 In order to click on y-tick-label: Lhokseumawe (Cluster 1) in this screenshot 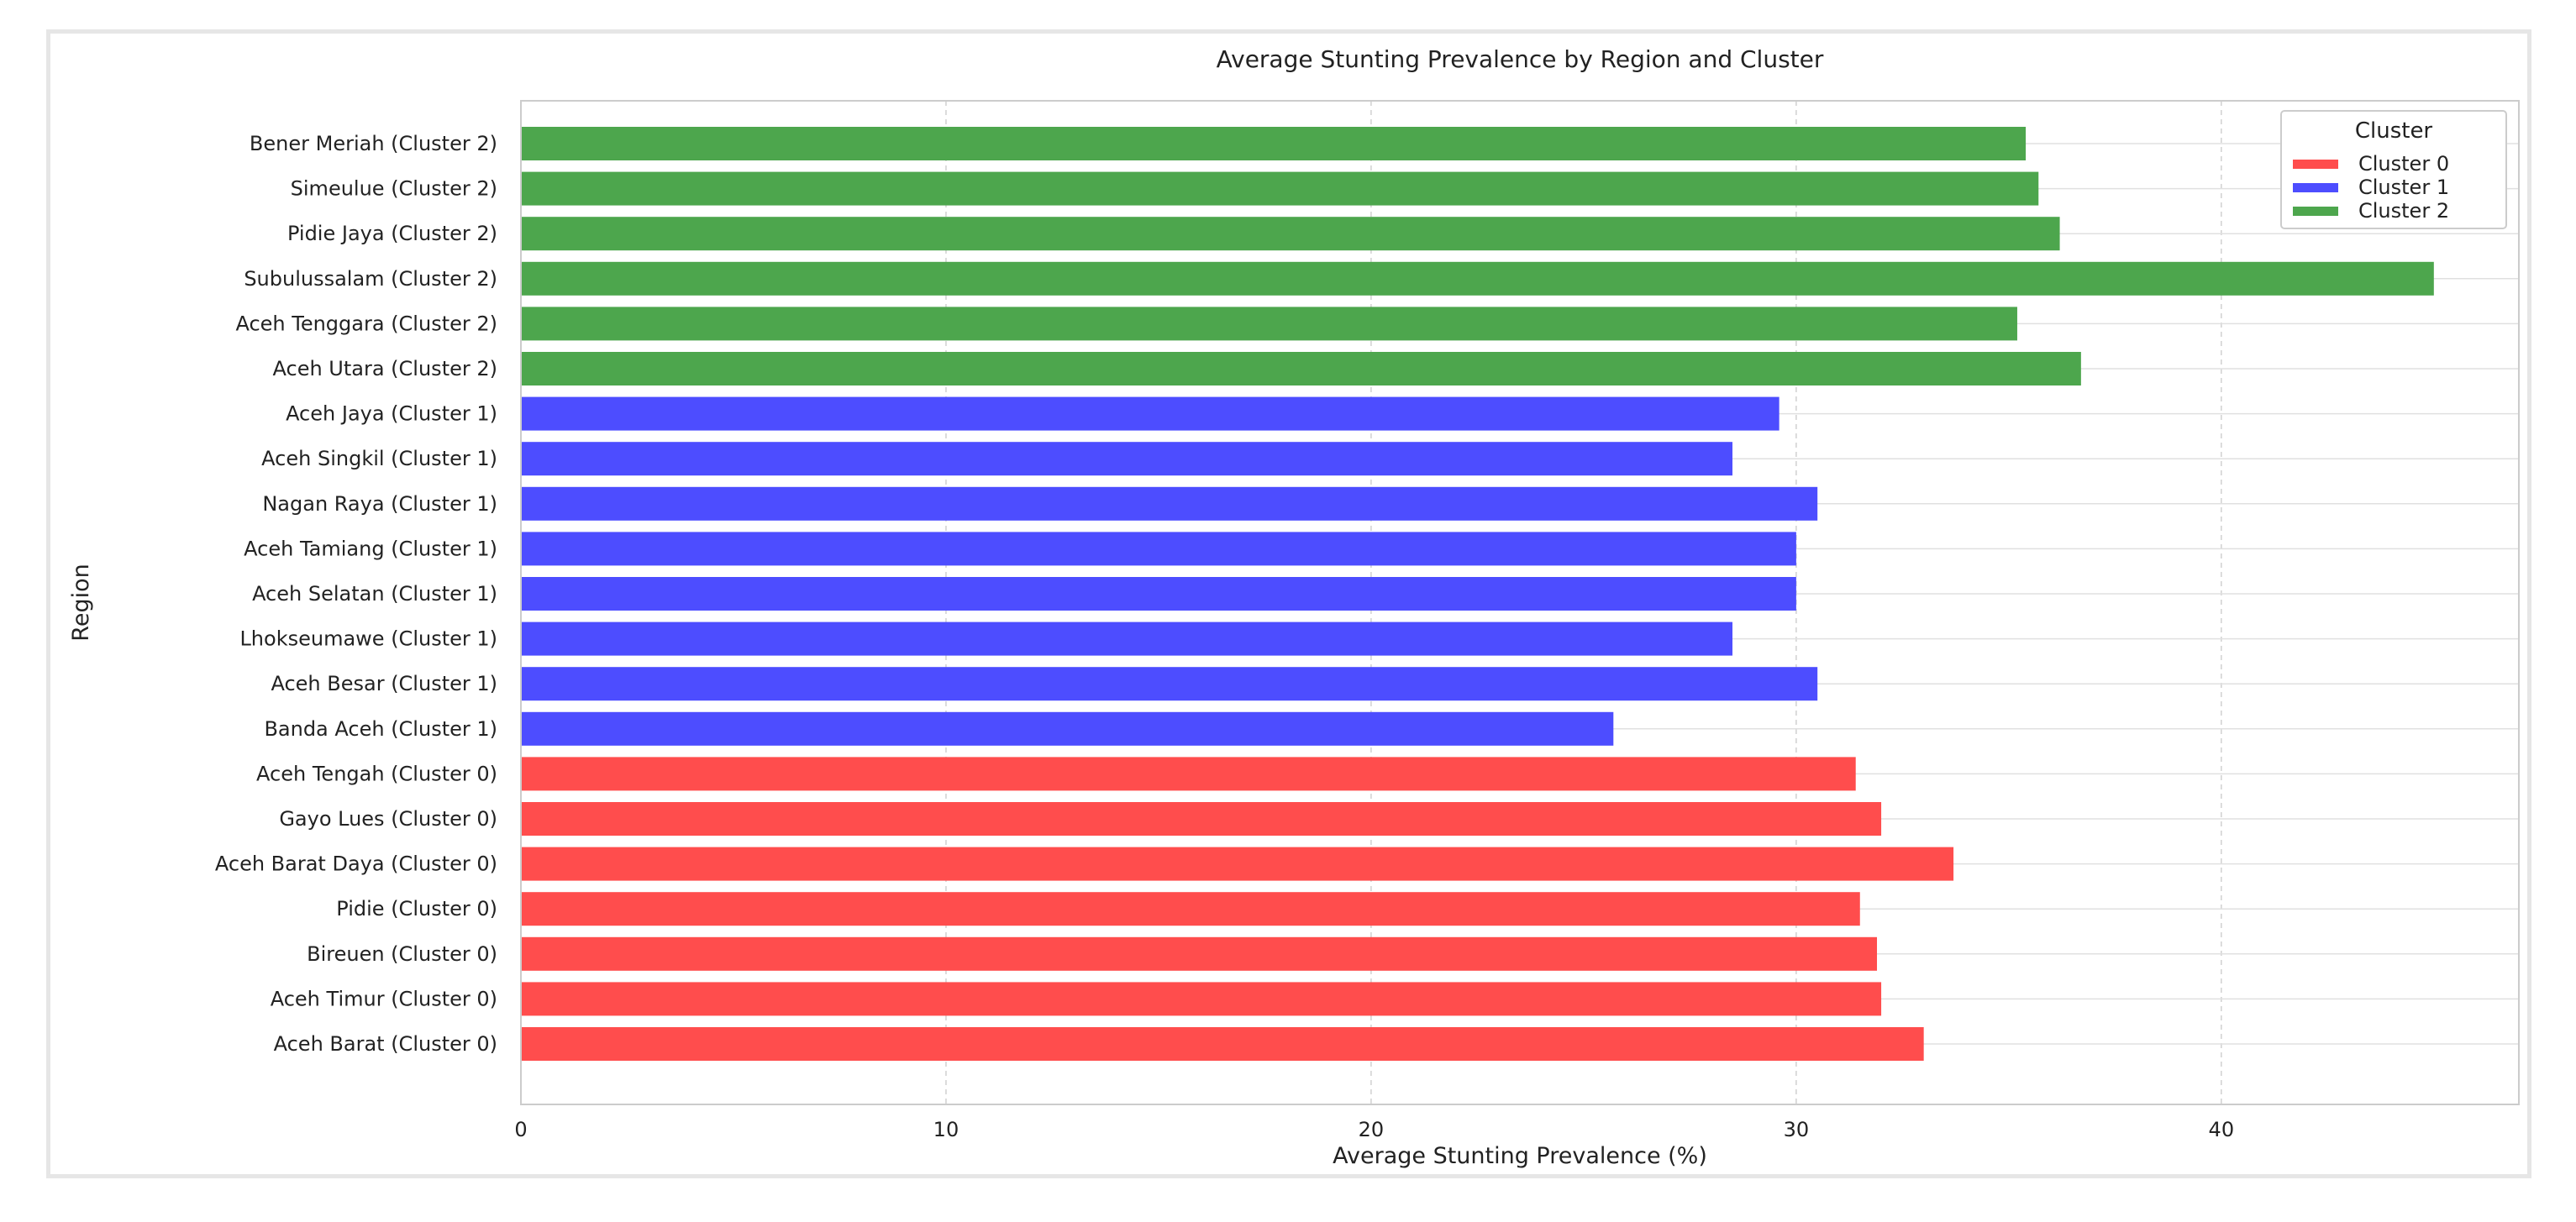, I will do `click(368, 639)`.